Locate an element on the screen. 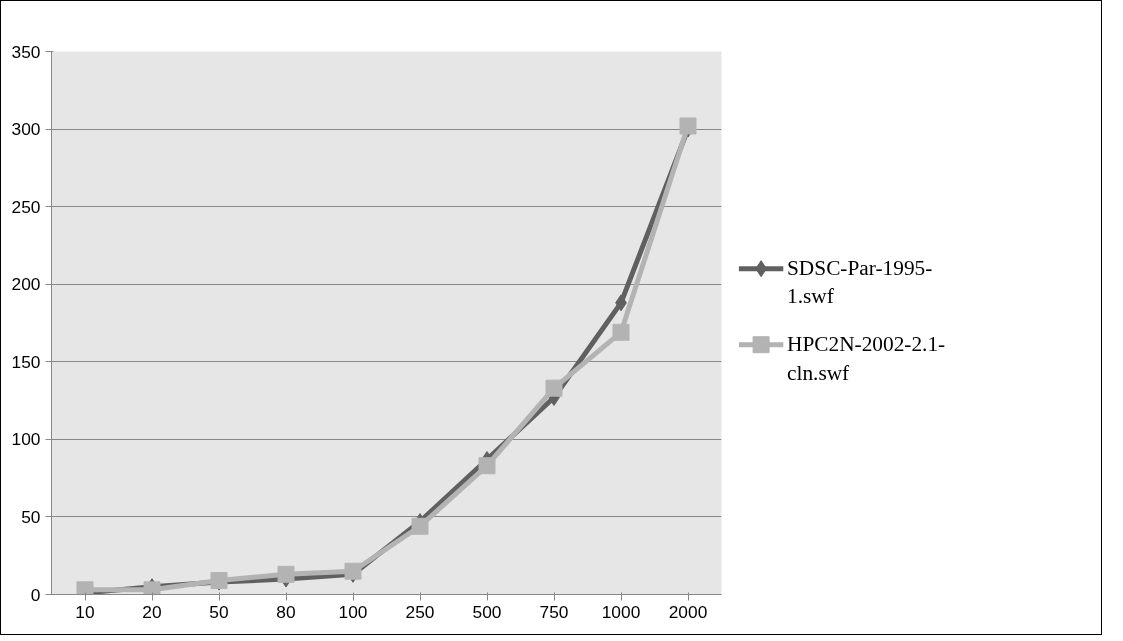 This screenshot has height=641, width=1123. x-tick-label: 500 is located at coordinates (487, 611).